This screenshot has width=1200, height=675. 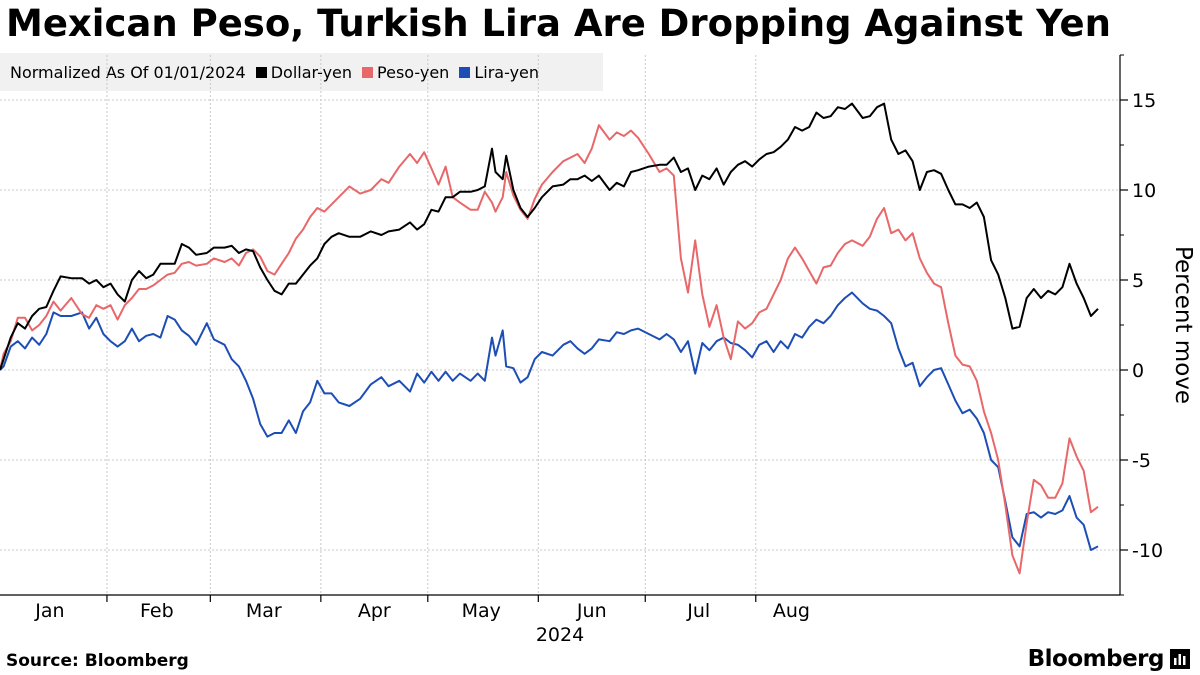 I want to click on x-tick-label: Feb, so click(x=157, y=611).